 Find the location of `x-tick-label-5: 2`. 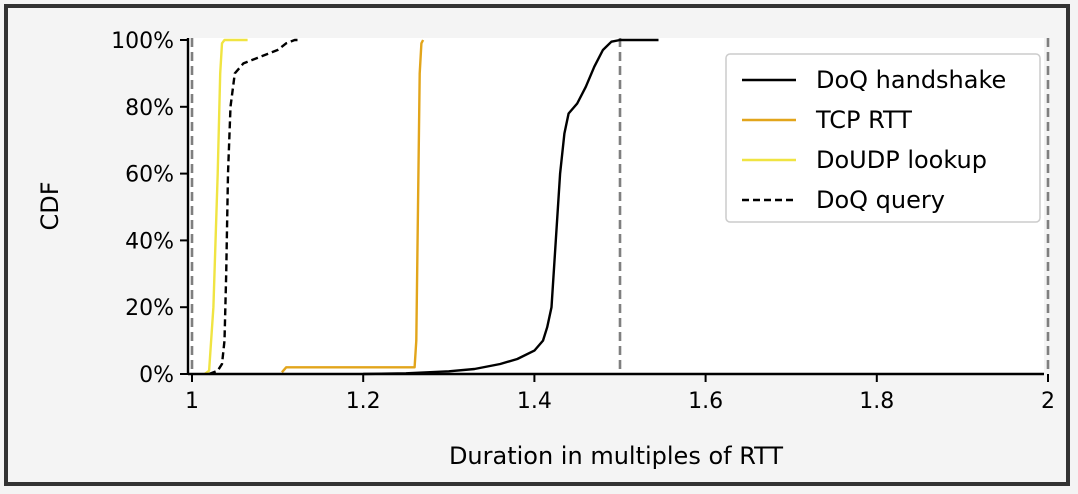

x-tick-label-5: 2 is located at coordinates (1048, 401).